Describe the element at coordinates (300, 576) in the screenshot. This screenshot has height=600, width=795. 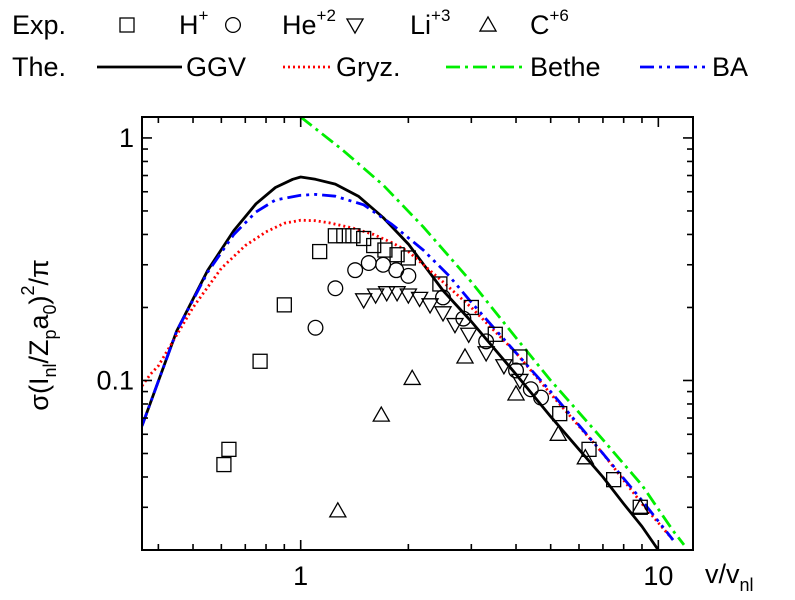
I see `x-tick-label: 1` at that location.